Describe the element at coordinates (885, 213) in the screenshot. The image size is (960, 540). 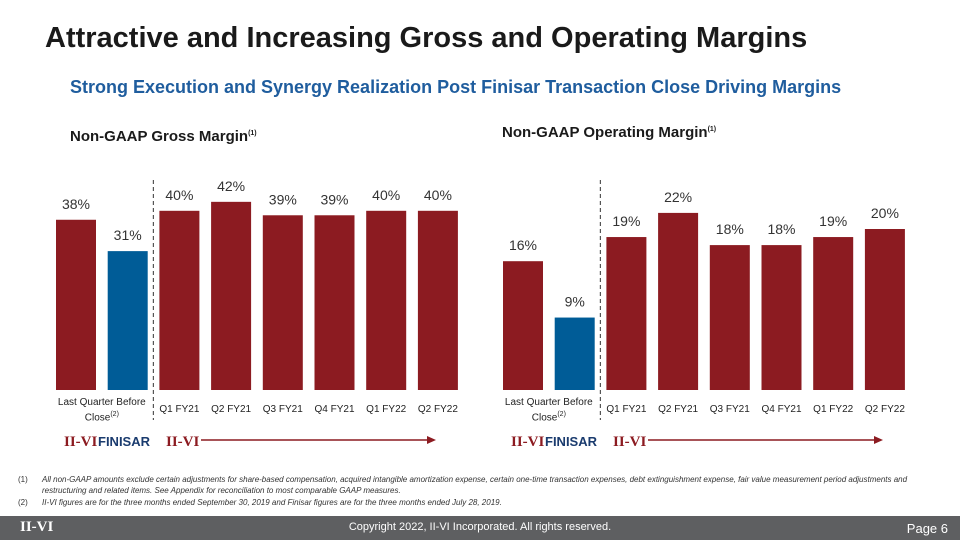
I see `value-label: 20%` at that location.